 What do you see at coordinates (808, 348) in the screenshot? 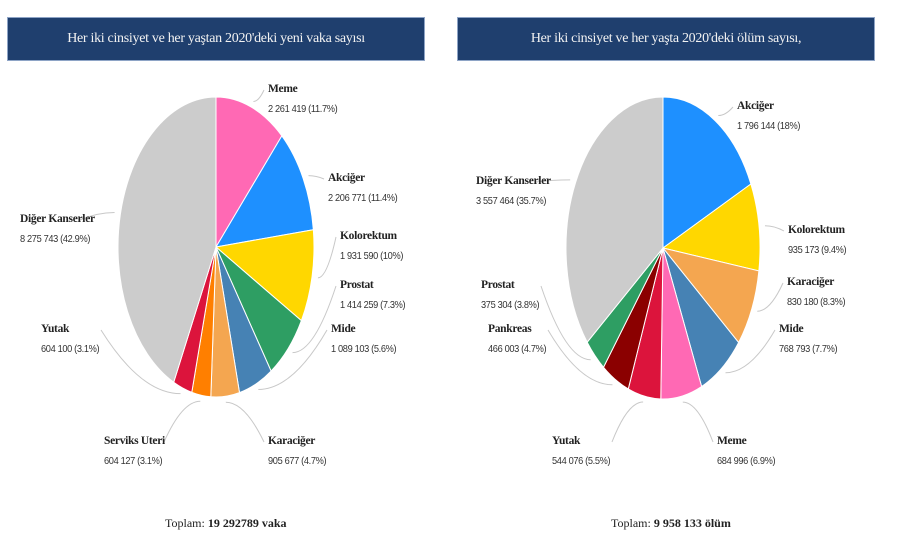
I see `slice-value: 768 793 (7.7%)` at bounding box center [808, 348].